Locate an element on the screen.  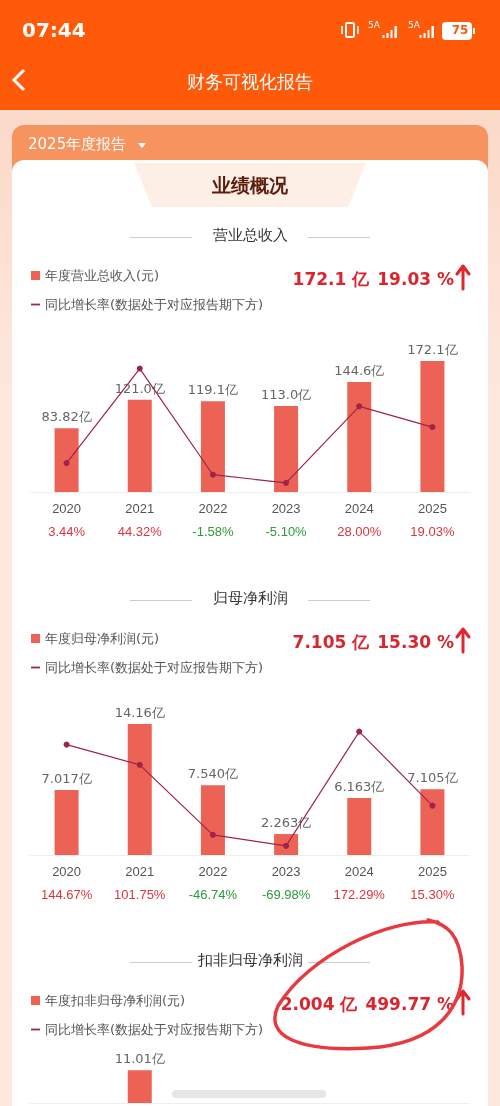
data-label: 119.1亿 is located at coordinates (213, 390).